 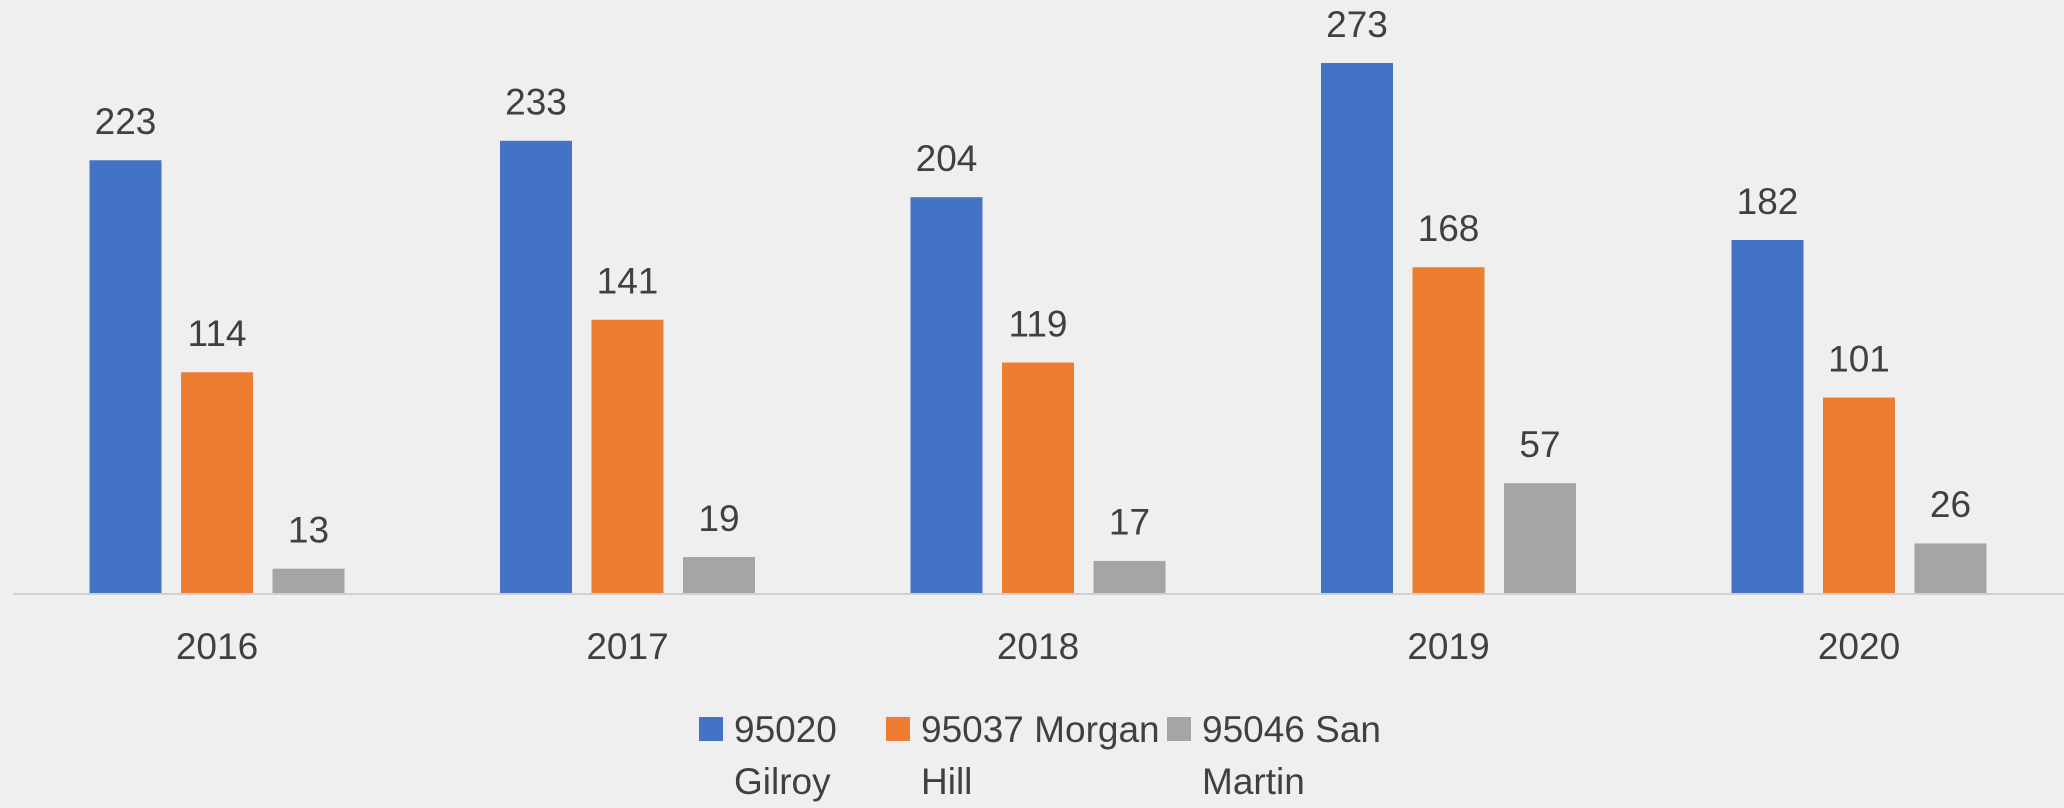 What do you see at coordinates (217, 333) in the screenshot?
I see `data-label: 114` at bounding box center [217, 333].